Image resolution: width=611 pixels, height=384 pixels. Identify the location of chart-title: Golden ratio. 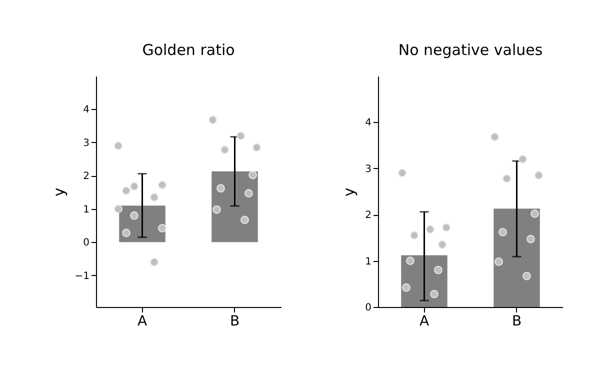
(188, 50).